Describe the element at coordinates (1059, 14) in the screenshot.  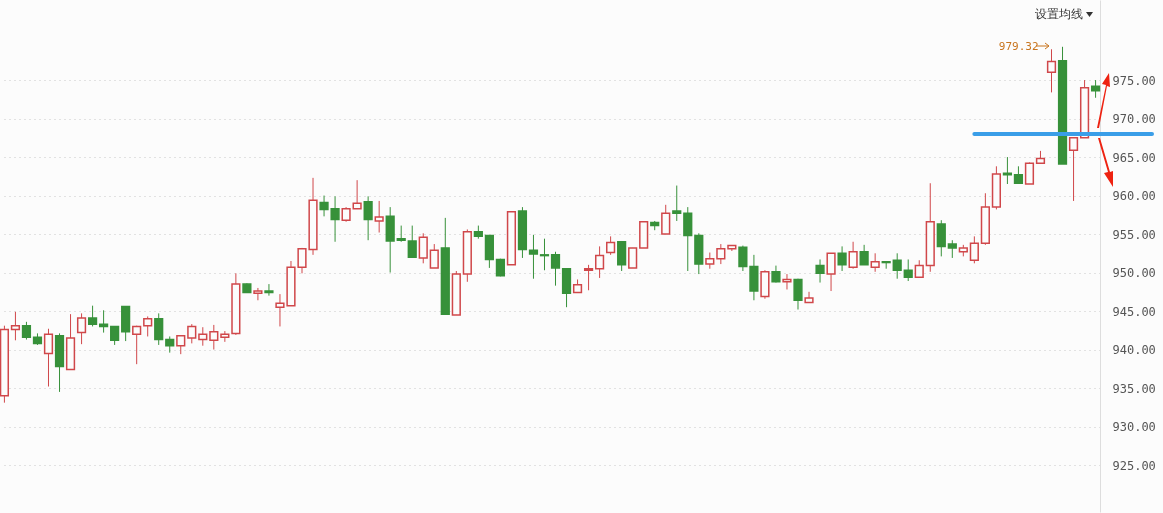
I see `annotation: 设置均线` at that location.